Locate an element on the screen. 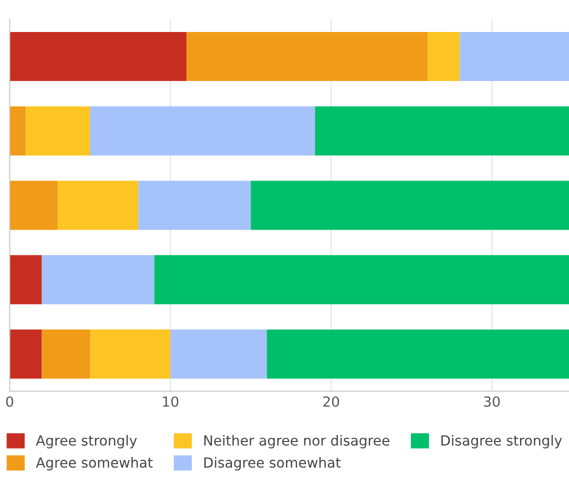 The width and height of the screenshot is (569, 483). x-tick-label: 30 is located at coordinates (492, 401).